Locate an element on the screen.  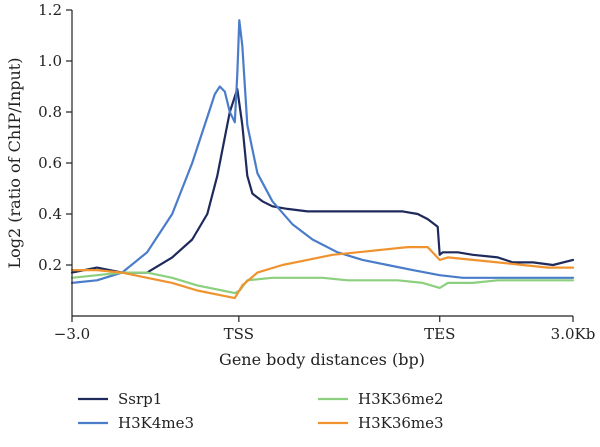
x-tick-label: TES is located at coordinates (439, 334).